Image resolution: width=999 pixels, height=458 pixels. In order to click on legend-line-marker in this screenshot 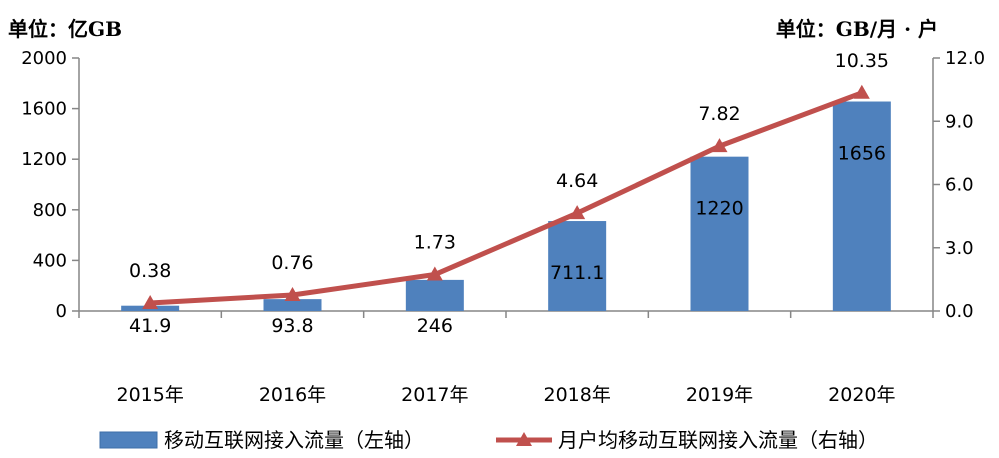, I will do `click(524, 439)`.